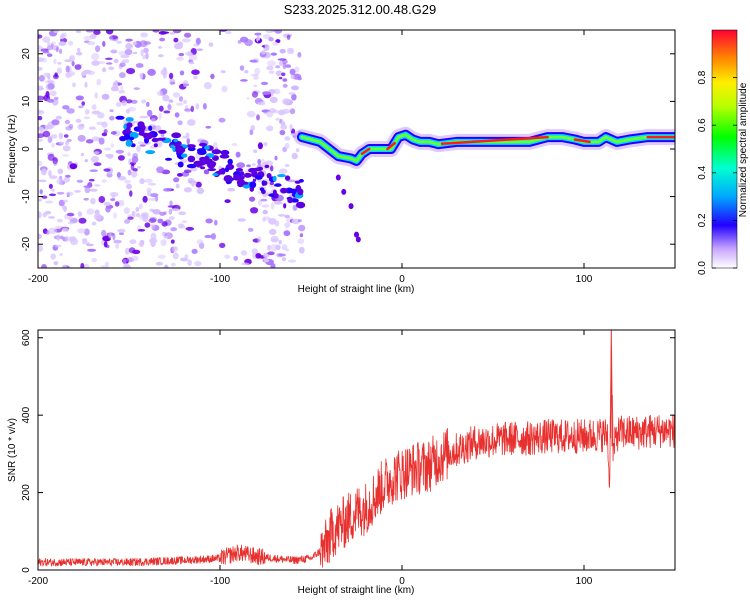  What do you see at coordinates (584, 279) in the screenshot?
I see `heatmap-x-tick-label: 100` at bounding box center [584, 279].